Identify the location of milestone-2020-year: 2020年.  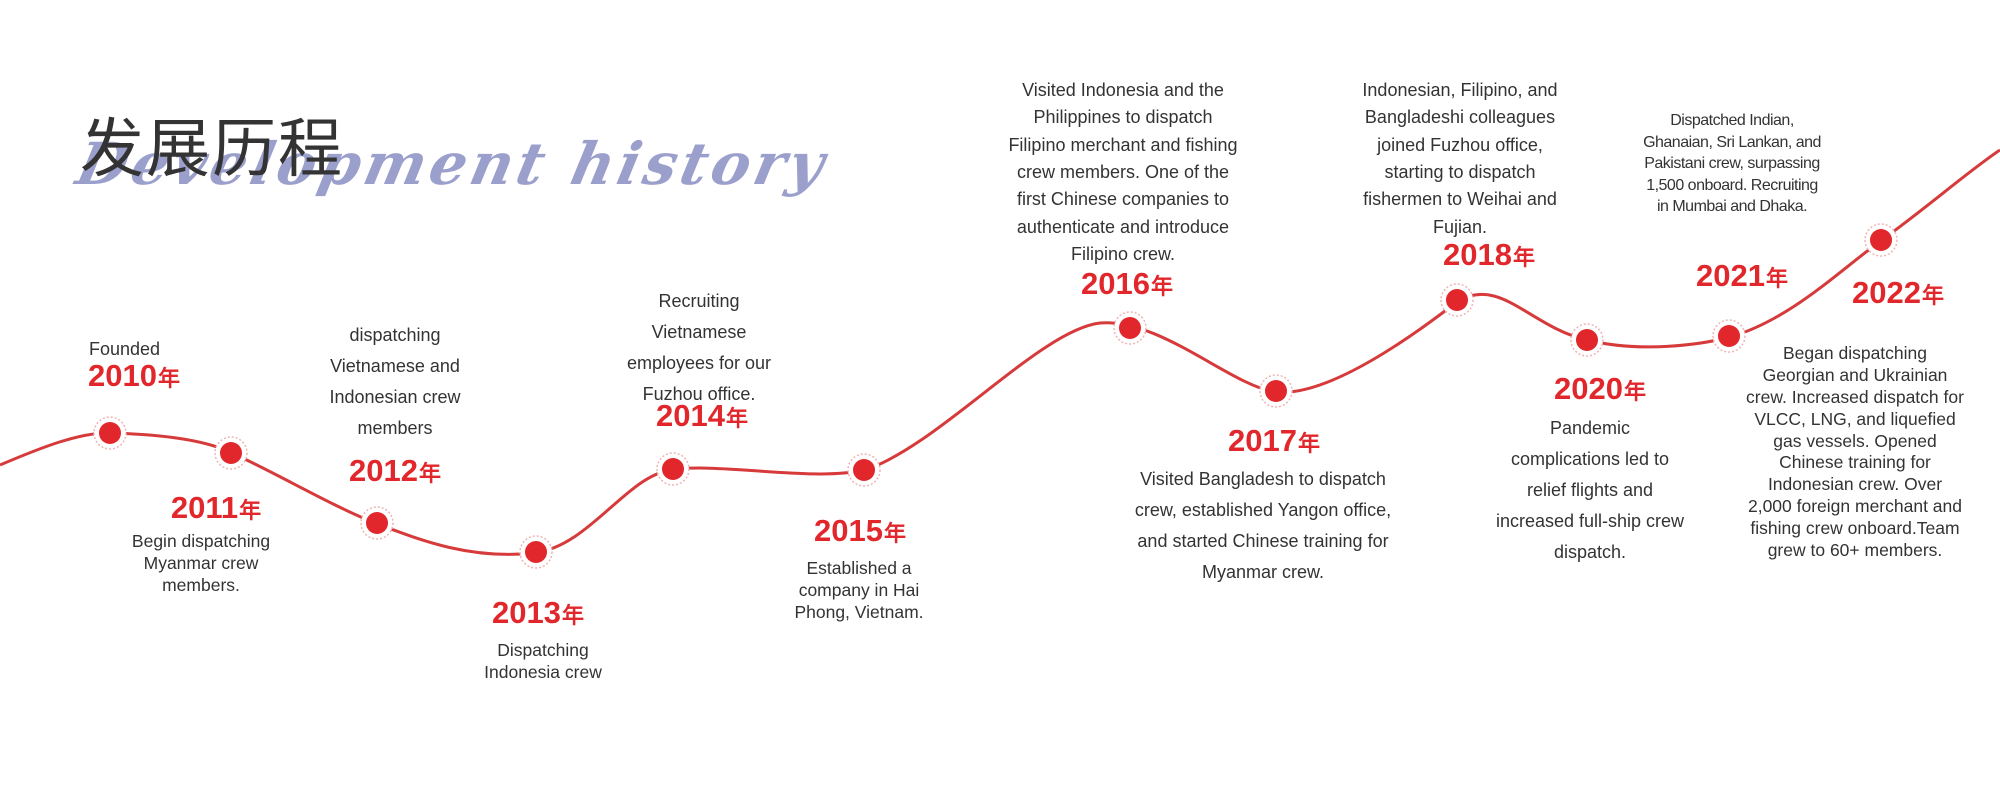
(1600, 388).